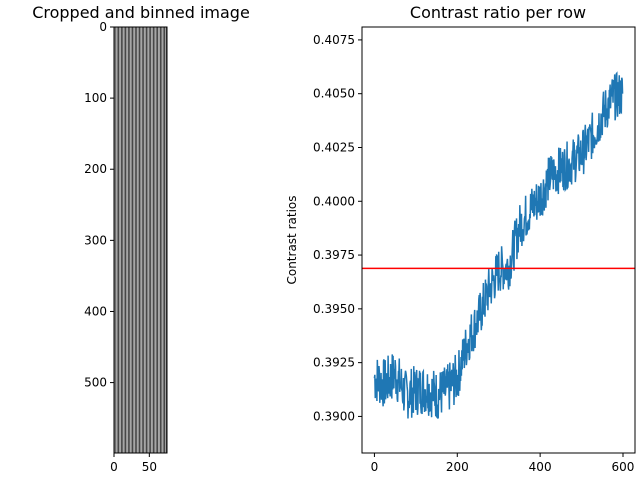 Image resolution: width=640 pixels, height=480 pixels. I want to click on image-y-tick-label: 400, so click(95, 311).